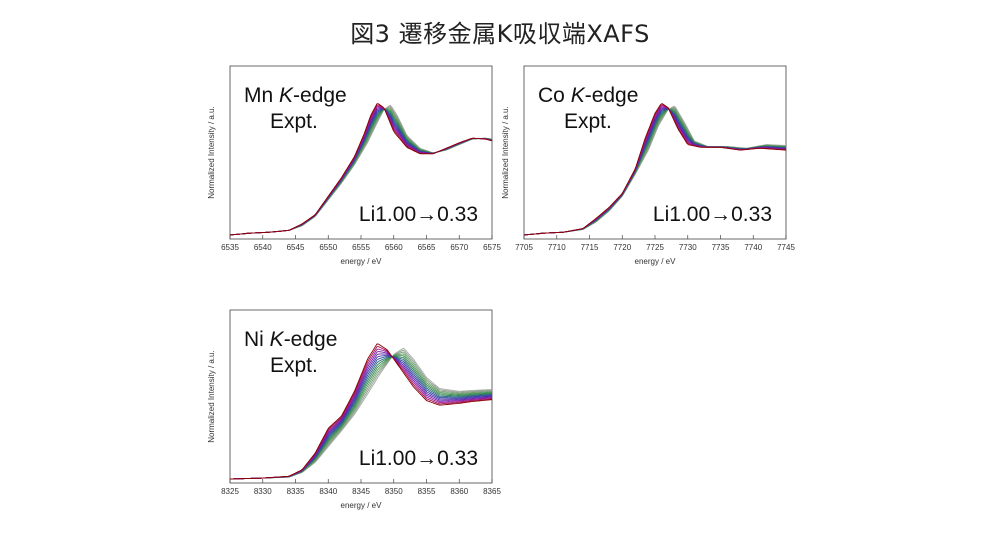 The width and height of the screenshot is (1000, 558). Describe the element at coordinates (290, 339) in the screenshot. I see `ni-edge-label: Ni K-edge` at that location.